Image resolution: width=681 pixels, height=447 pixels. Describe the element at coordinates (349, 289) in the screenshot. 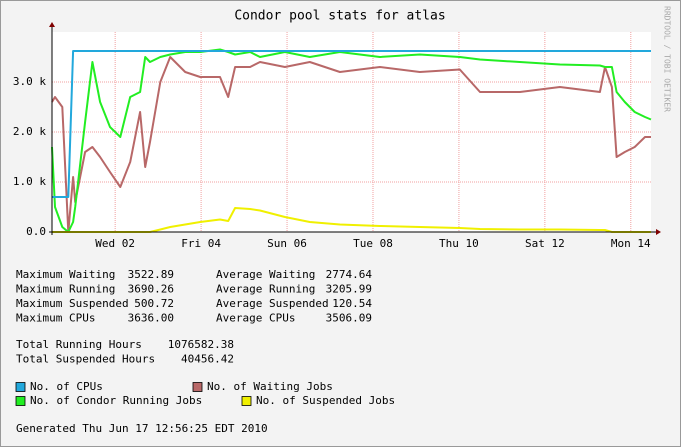

I see `stat-value: 3205.99` at that location.